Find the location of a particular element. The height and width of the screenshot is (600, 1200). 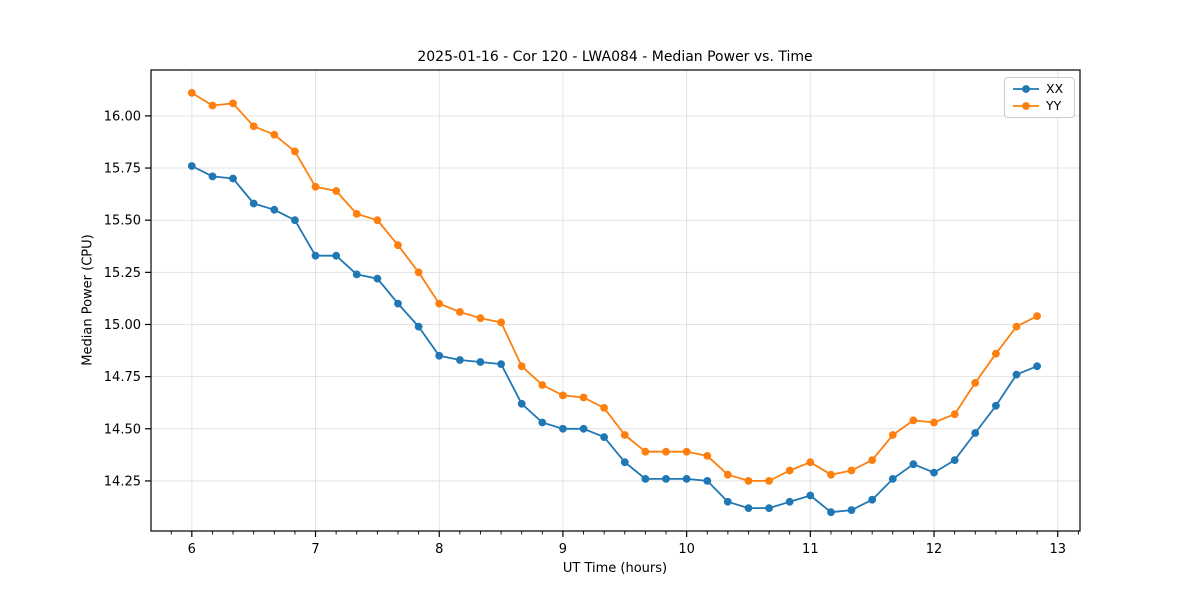

x-tick-label: 8 is located at coordinates (439, 549).